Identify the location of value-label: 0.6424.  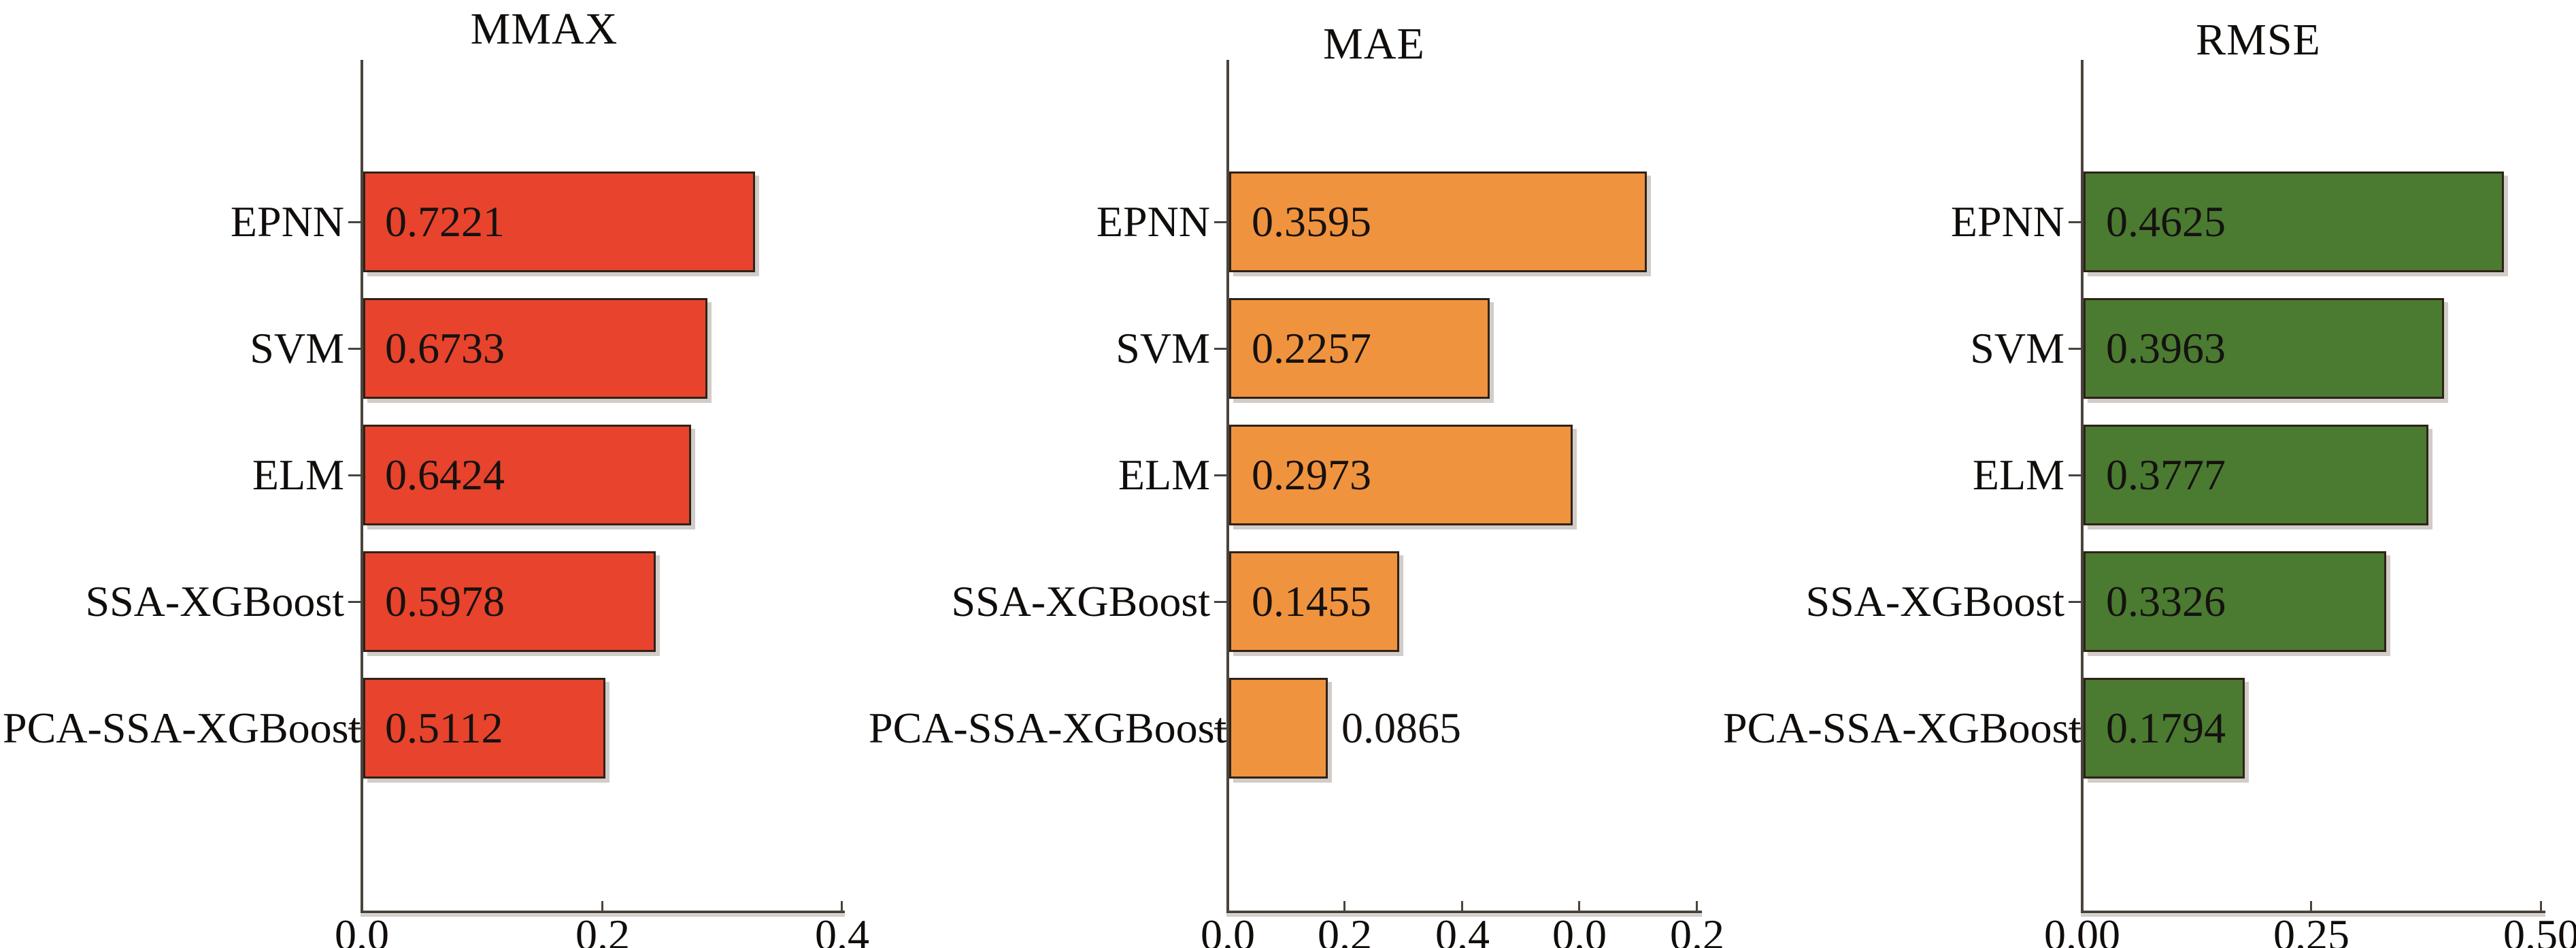
(445, 475).